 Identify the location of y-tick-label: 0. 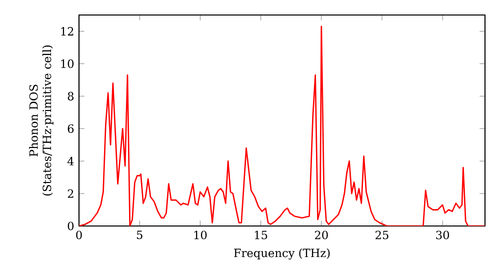
(71, 226).